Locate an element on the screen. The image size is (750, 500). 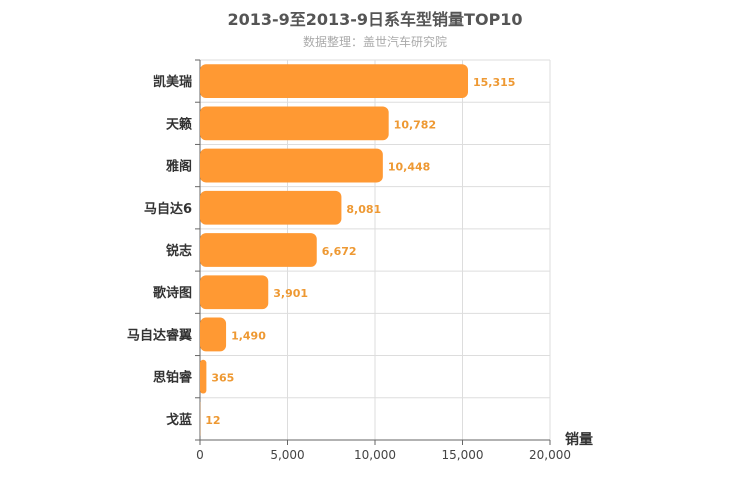
data-label: 8,081 is located at coordinates (363, 209).